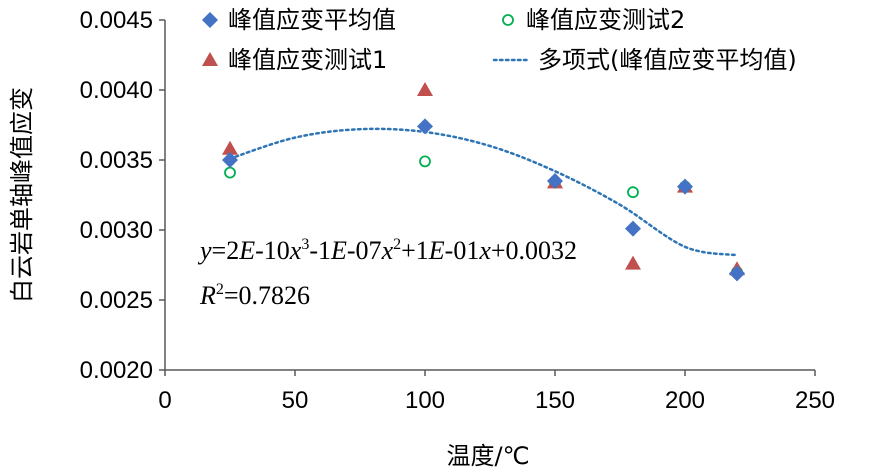  What do you see at coordinates (204, 250) in the screenshot?
I see `equation-part: y` at bounding box center [204, 250].